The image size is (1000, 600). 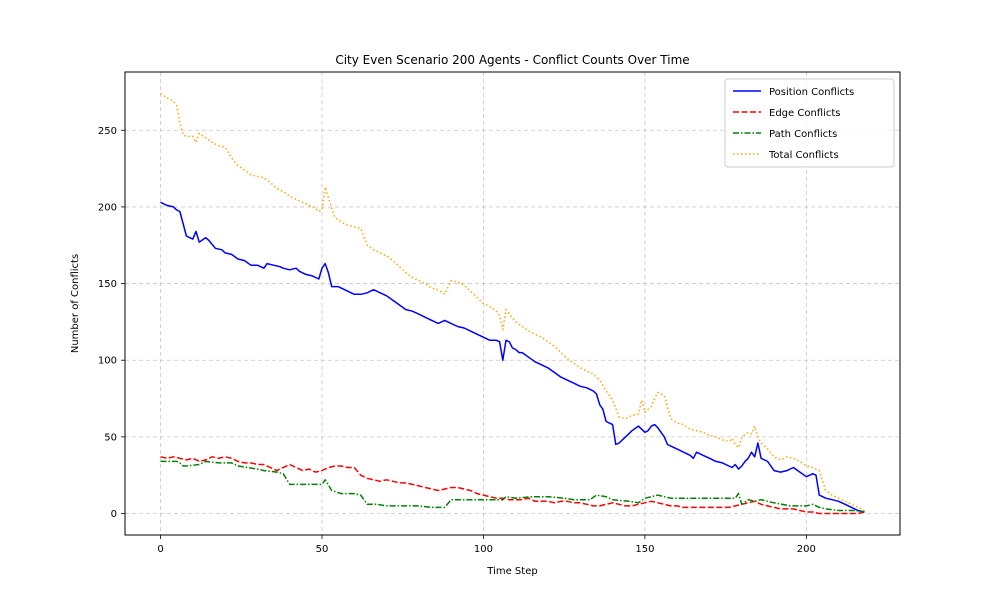 I want to click on legend-box, so click(x=809, y=123).